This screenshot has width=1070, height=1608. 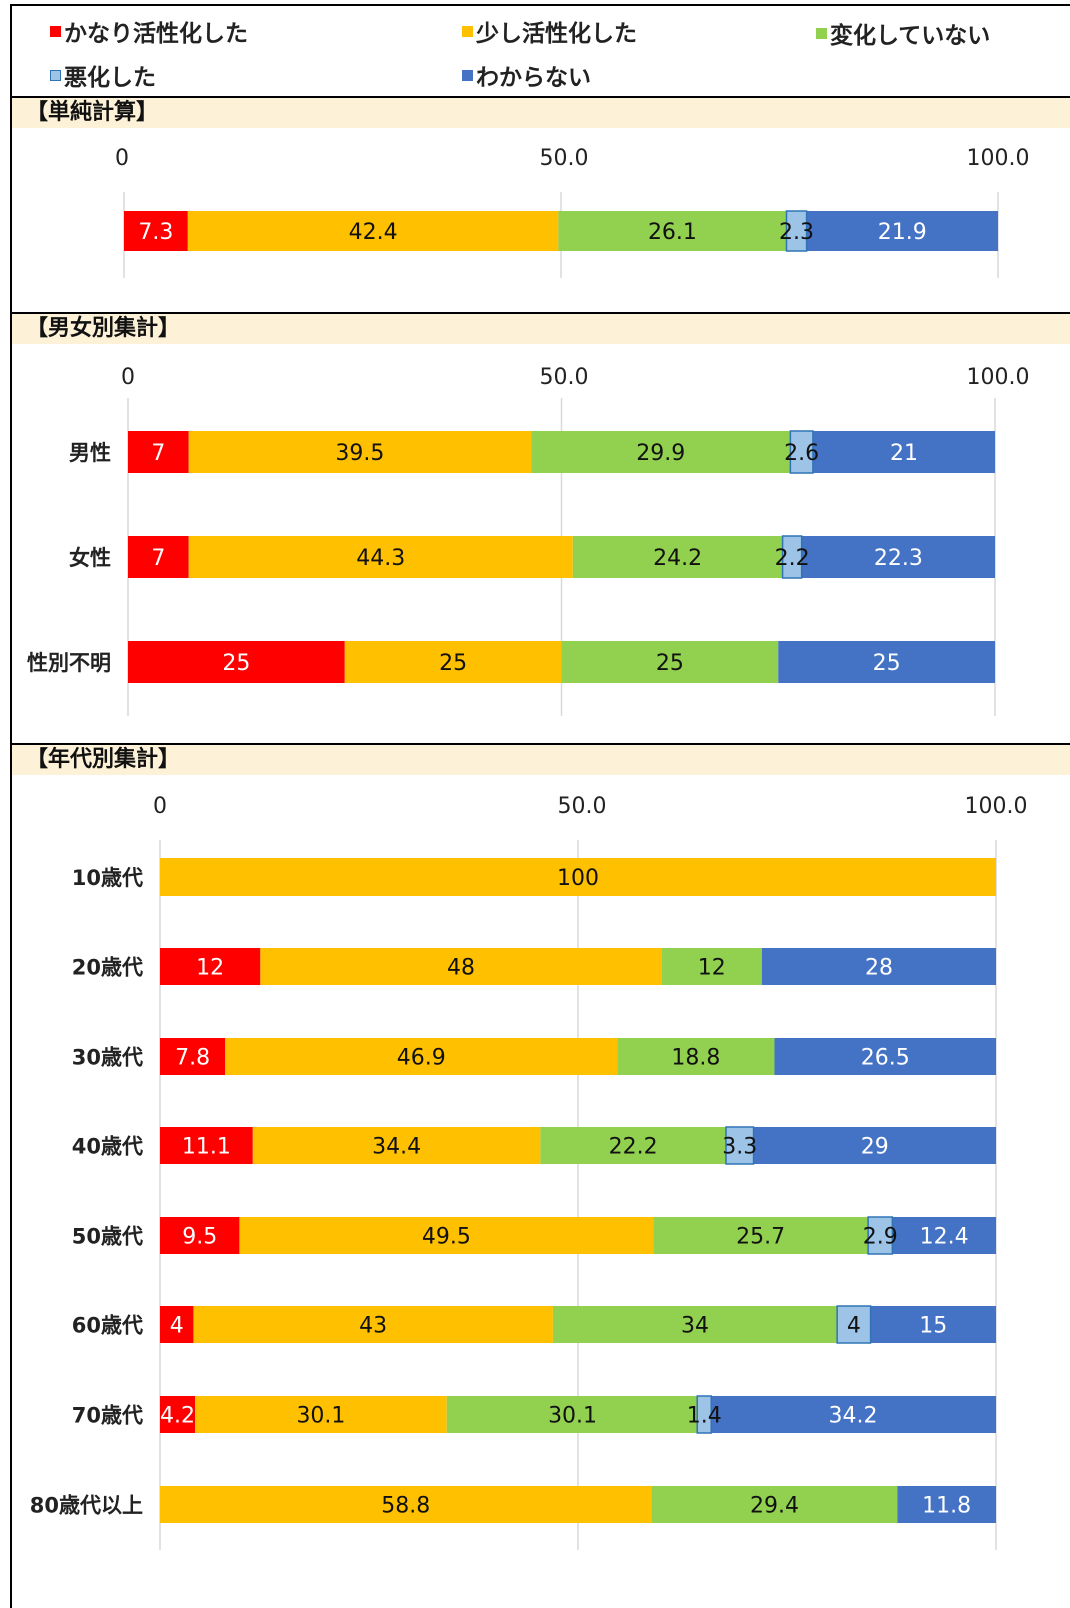 I want to click on category-label: 性別不明, so click(x=69, y=663).